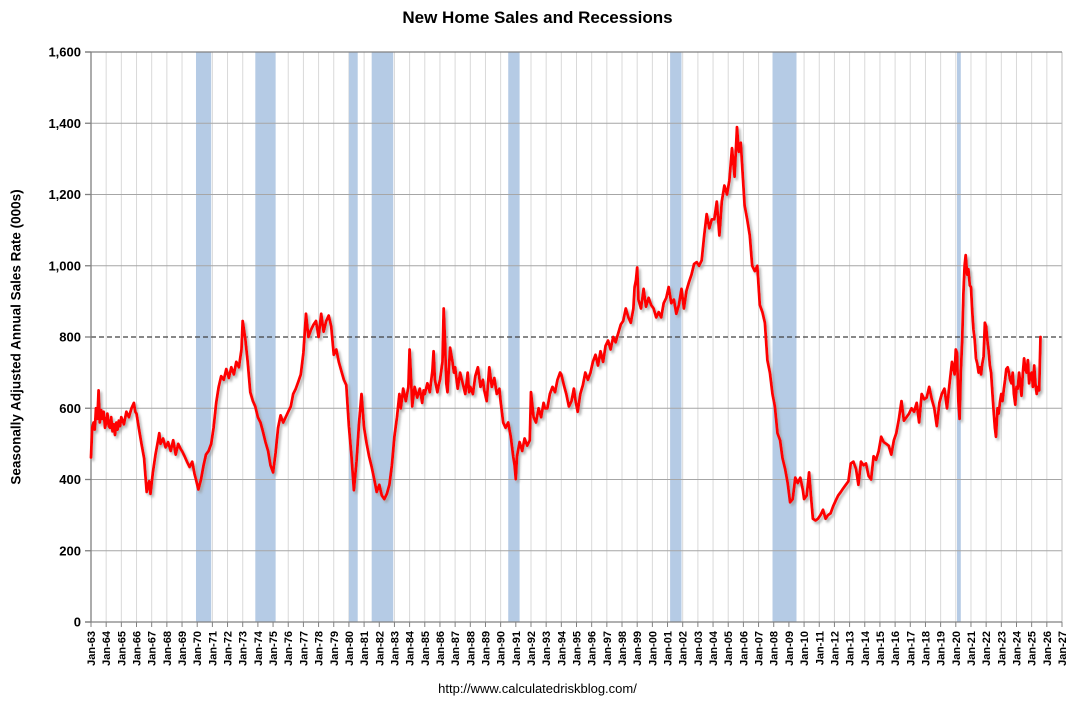  I want to click on x-tick-label: Jan-75, so click(274, 648).